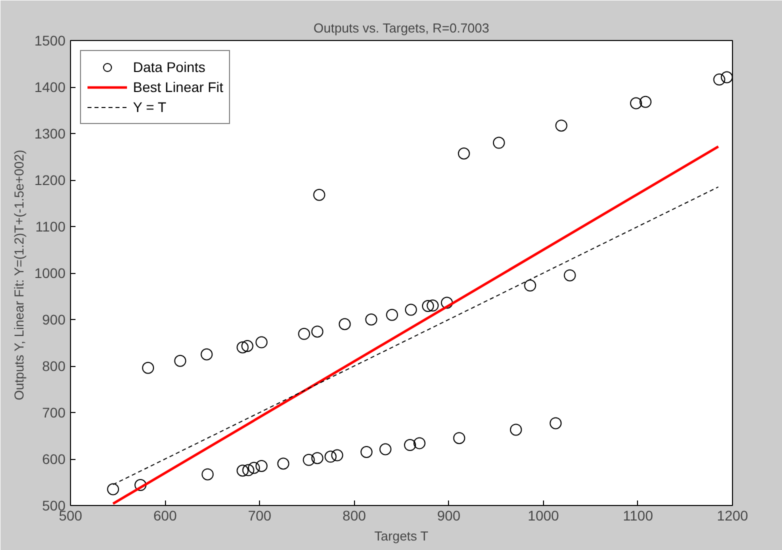 The width and height of the screenshot is (782, 550). What do you see at coordinates (732, 516) in the screenshot?
I see `x-tick-label: 1200` at bounding box center [732, 516].